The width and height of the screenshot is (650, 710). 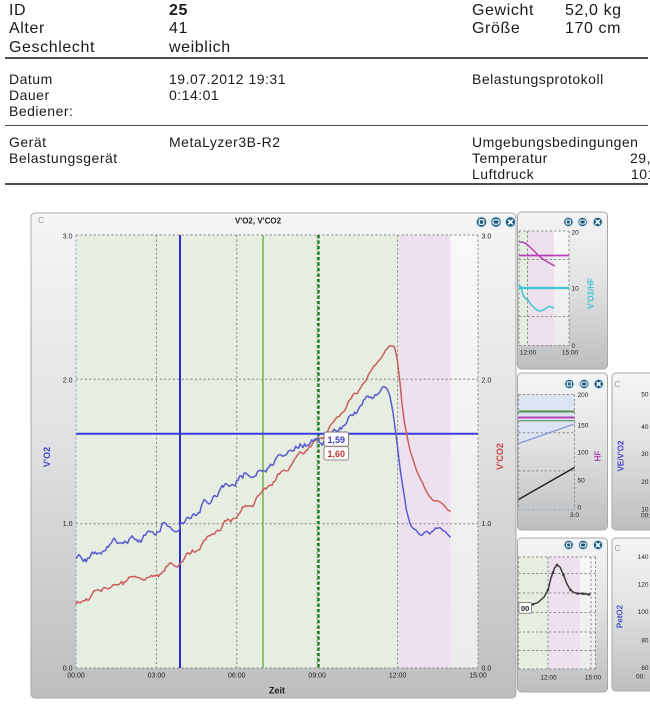 I want to click on svg-text: VE/V'O2, so click(x=621, y=455).